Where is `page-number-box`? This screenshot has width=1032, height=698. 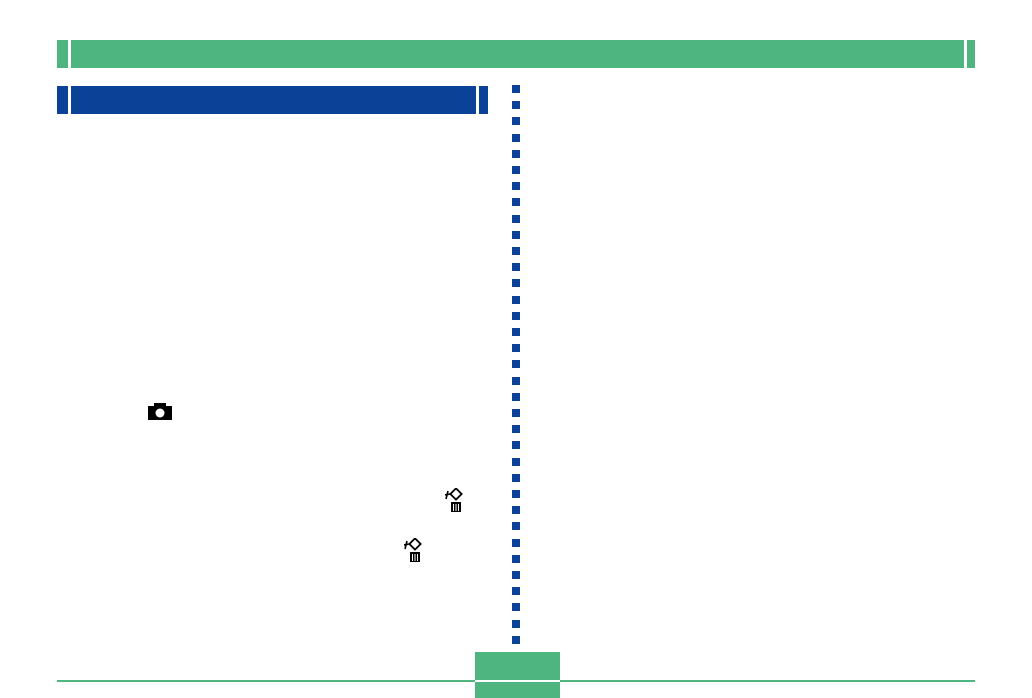
page-number-box is located at coordinates (517, 675).